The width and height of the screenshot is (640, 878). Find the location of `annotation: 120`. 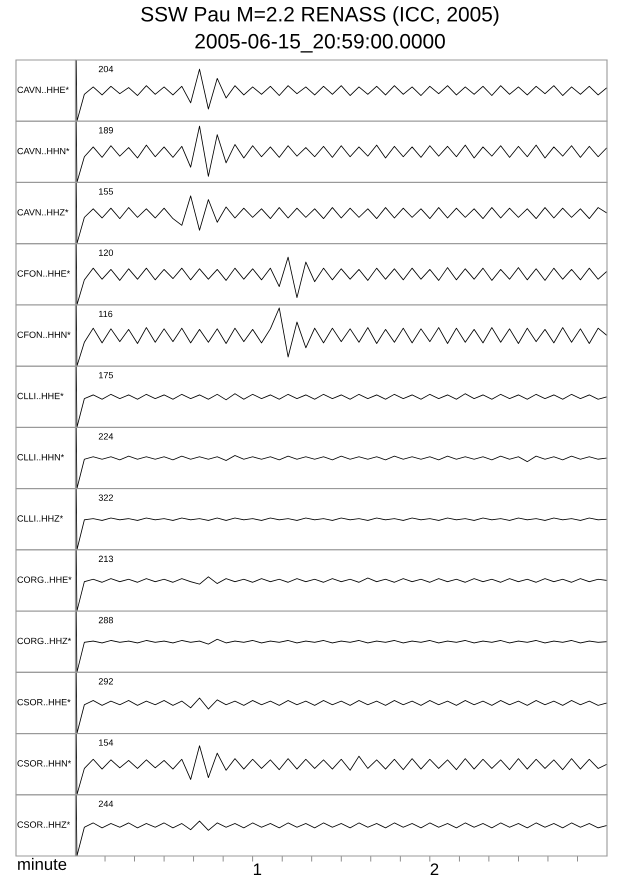

annotation: 120 is located at coordinates (106, 253).